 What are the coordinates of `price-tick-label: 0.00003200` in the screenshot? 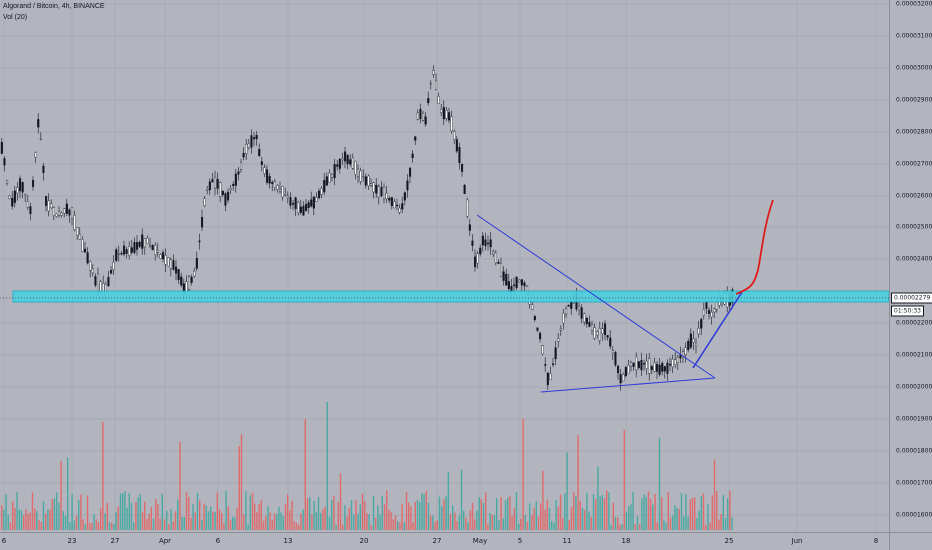 It's located at (914, 4).